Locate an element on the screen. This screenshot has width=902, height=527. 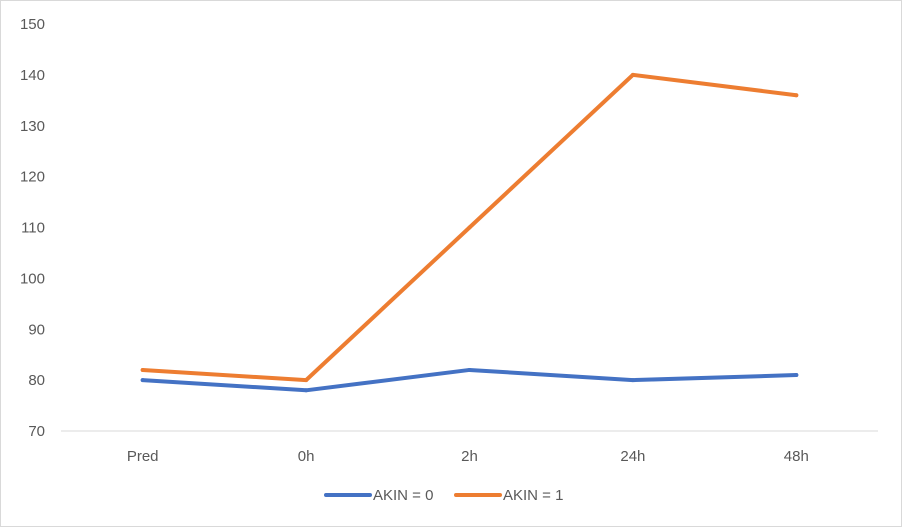
x-tick-label: 2h is located at coordinates (469, 456).